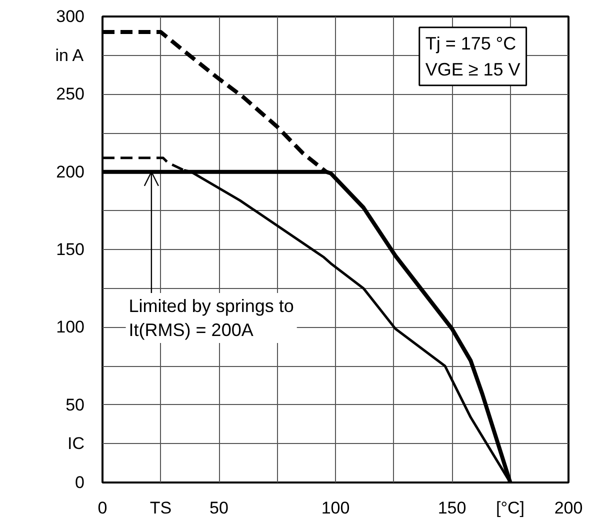 This screenshot has width=599, height=522. What do you see at coordinates (70, 327) in the screenshot?
I see `y-tick-label: 100` at bounding box center [70, 327].